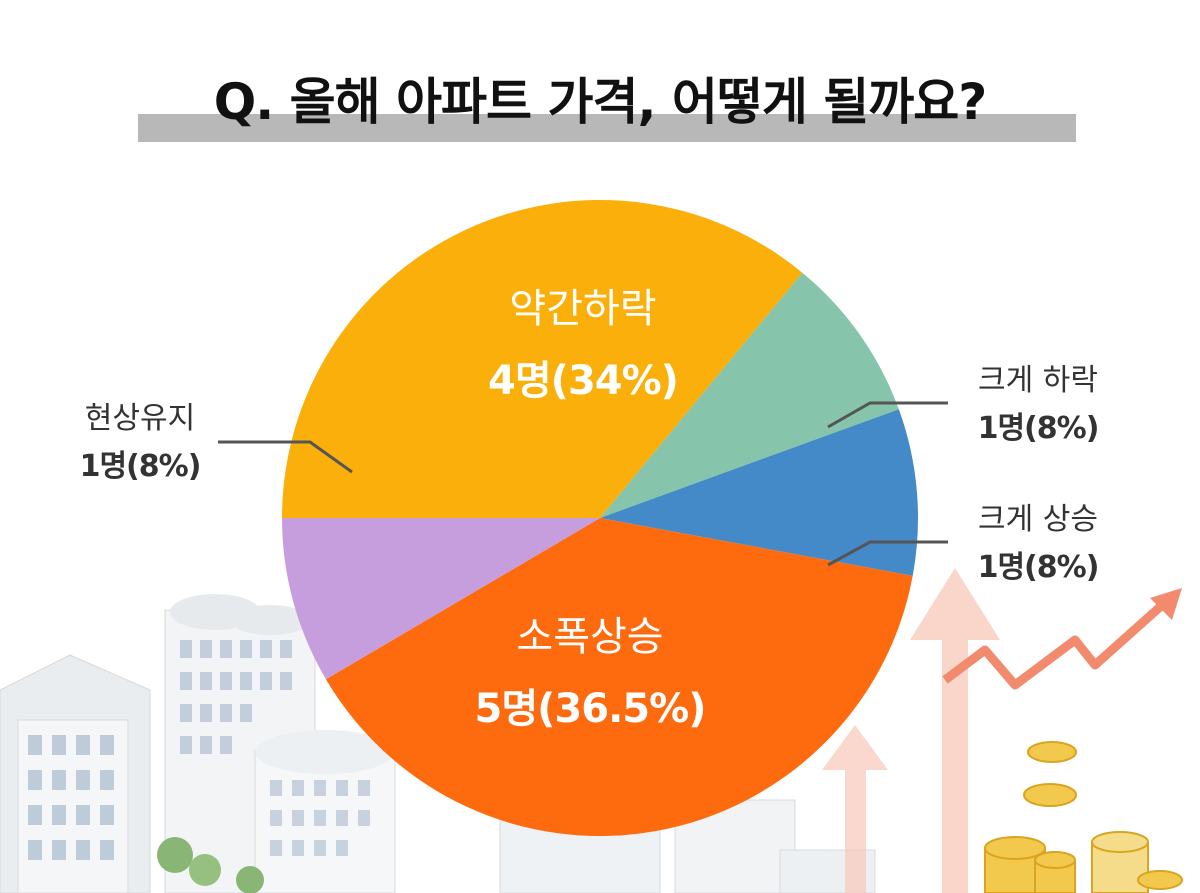  What do you see at coordinates (600, 102) in the screenshot?
I see `chart-title: Q. 올해 아파트 가격, 어떻게 될까요?` at bounding box center [600, 102].